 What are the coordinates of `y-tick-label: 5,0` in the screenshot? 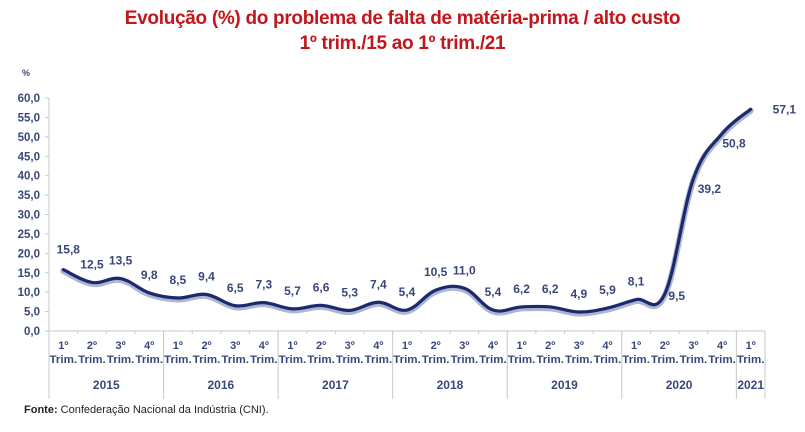 It's located at (32, 313).